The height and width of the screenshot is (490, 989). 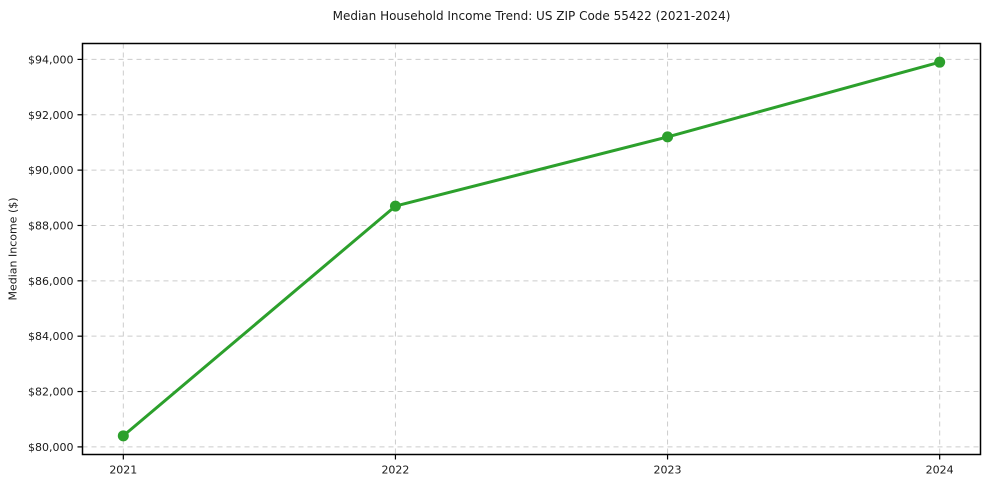 I want to click on y-tick-label: $84,000, so click(x=51, y=336).